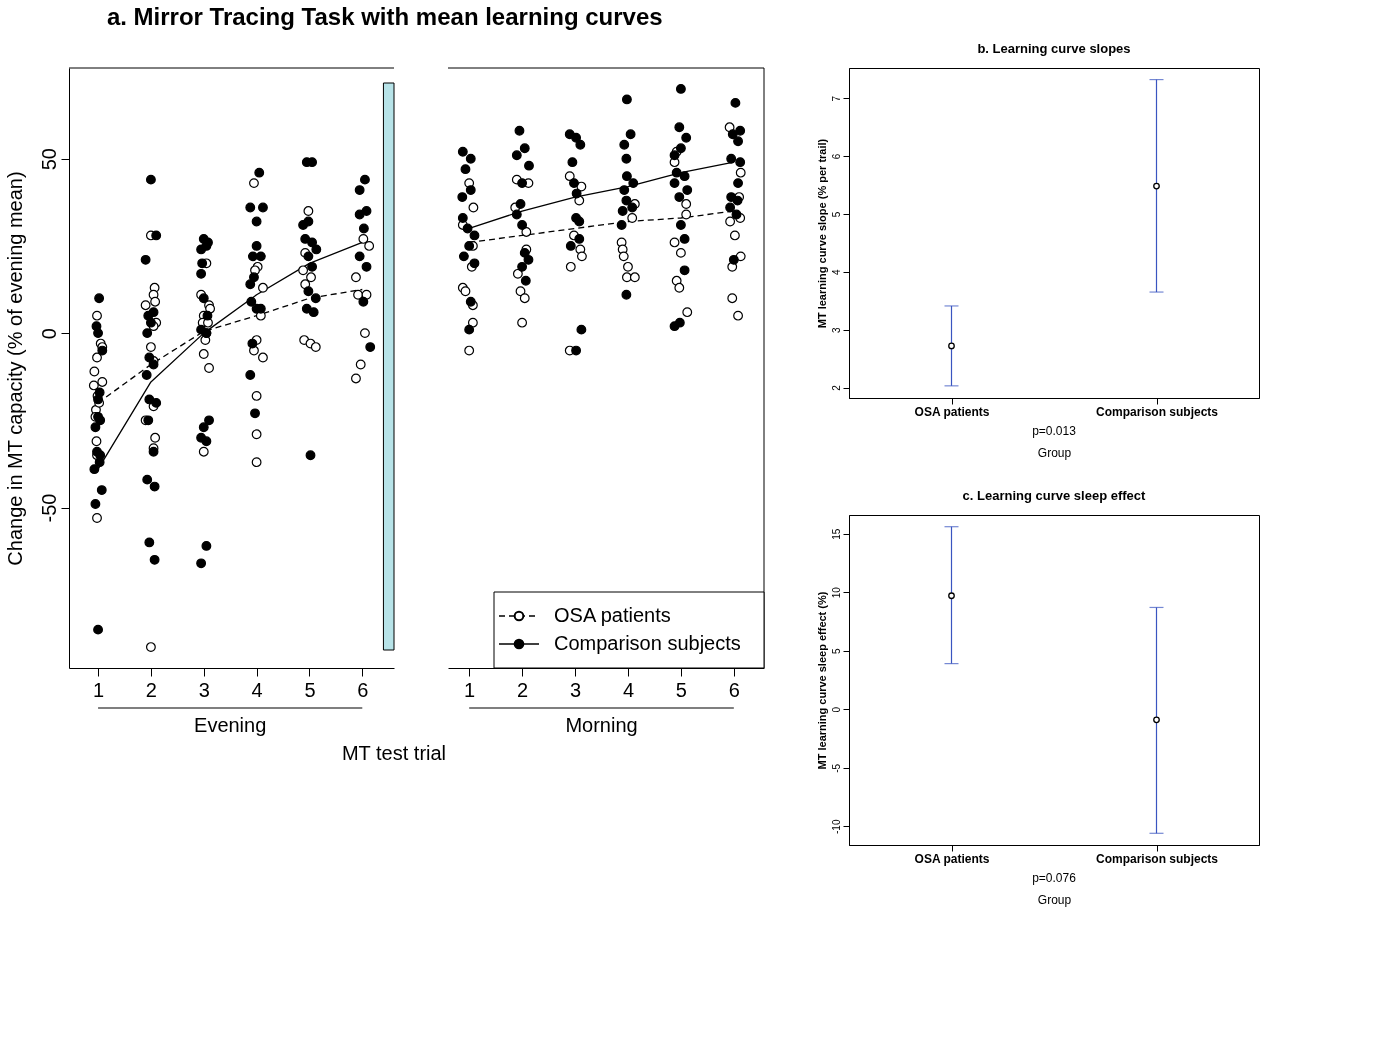 The height and width of the screenshot is (1043, 1396). Describe the element at coordinates (14, 368) in the screenshot. I see `y-axis-title: Change in MT capacity (% of evening mean)` at that location.